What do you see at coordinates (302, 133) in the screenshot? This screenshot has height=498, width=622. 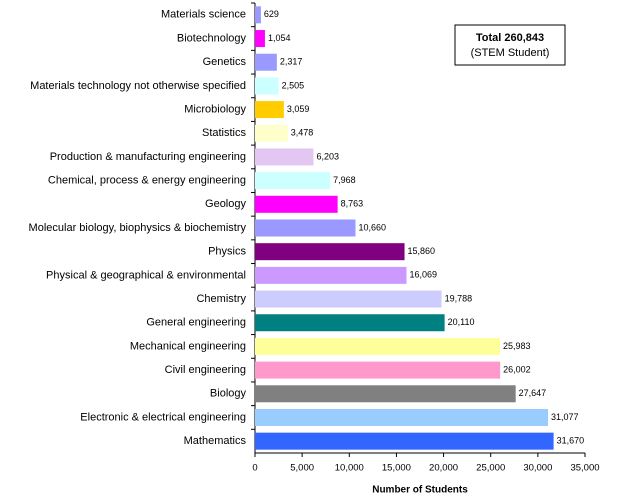 I see `value-label: 3,478` at bounding box center [302, 133].